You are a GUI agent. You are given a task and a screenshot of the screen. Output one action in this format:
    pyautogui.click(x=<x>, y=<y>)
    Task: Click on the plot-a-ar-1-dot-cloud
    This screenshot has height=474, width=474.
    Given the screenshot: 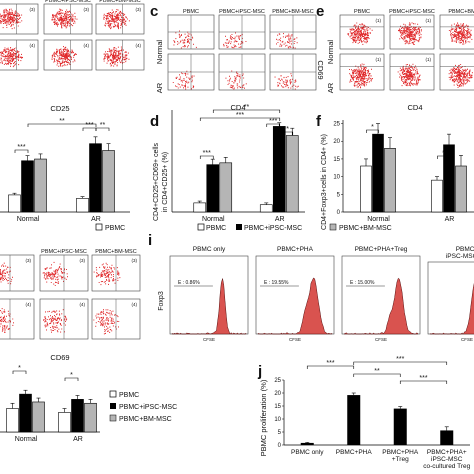 What is the action you would take?
    pyautogui.click(x=64, y=56)
    